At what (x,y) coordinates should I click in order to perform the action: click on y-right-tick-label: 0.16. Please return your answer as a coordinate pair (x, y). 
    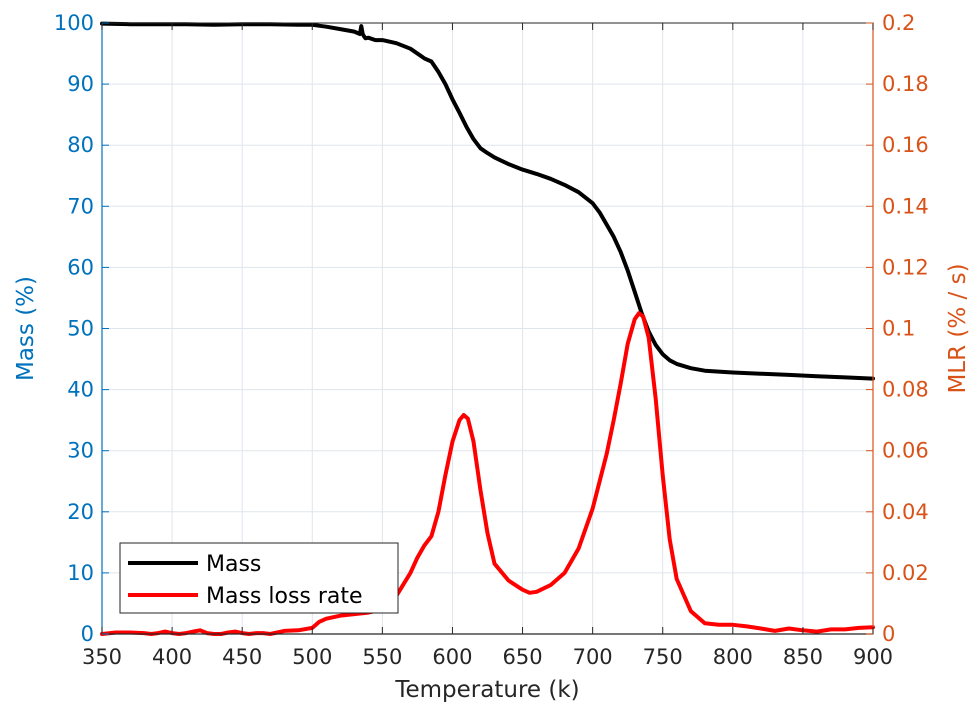
    Looking at the image, I should click on (905, 145).